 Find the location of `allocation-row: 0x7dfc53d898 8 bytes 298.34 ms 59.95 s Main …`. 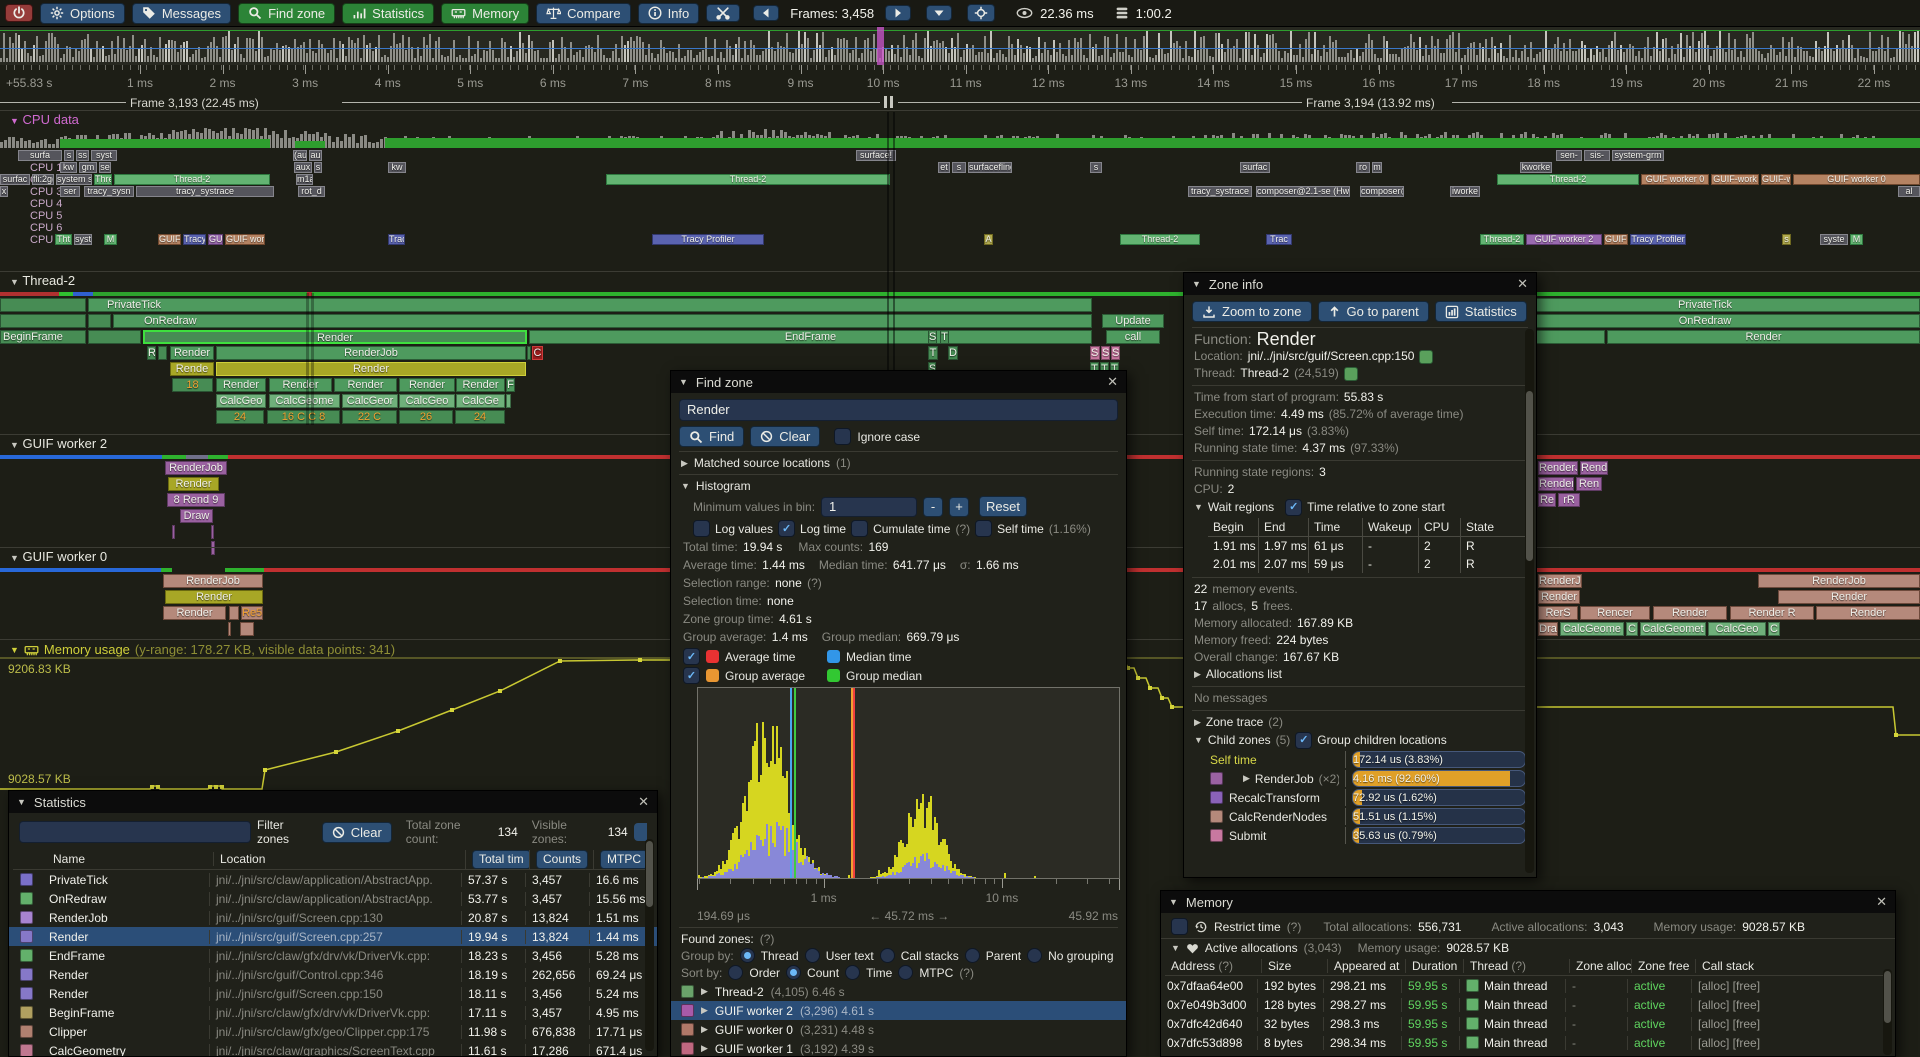

allocation-row: 0x7dfc53d898 8 bytes 298.34 ms 59.95 s Main … is located at coordinates (1528, 1042).